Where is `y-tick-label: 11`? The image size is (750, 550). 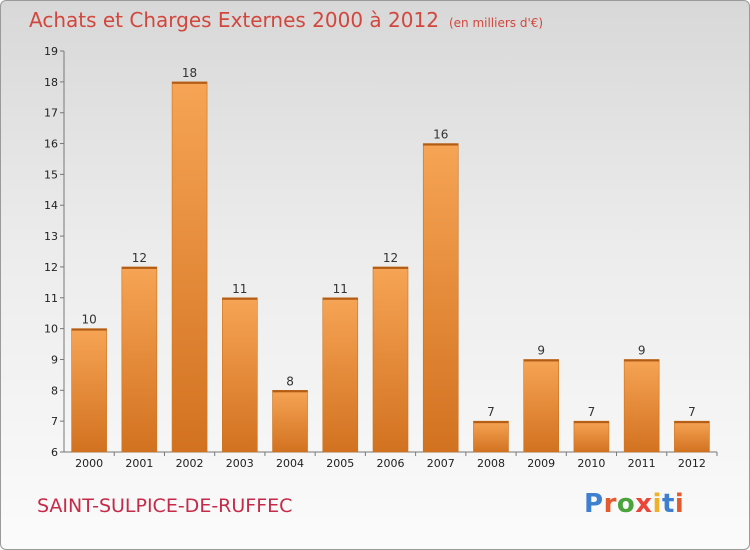
y-tick-label: 11 is located at coordinates (51, 298).